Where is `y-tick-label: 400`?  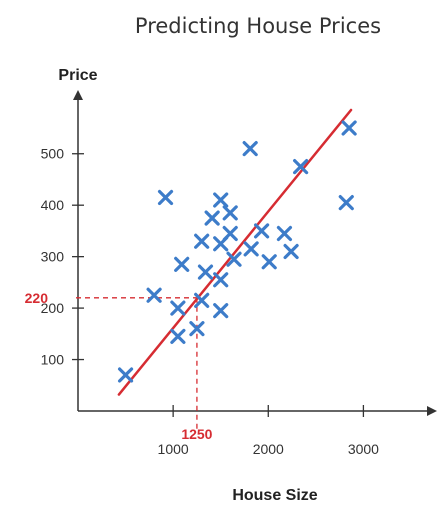
y-tick-label: 400 is located at coordinates (53, 205).